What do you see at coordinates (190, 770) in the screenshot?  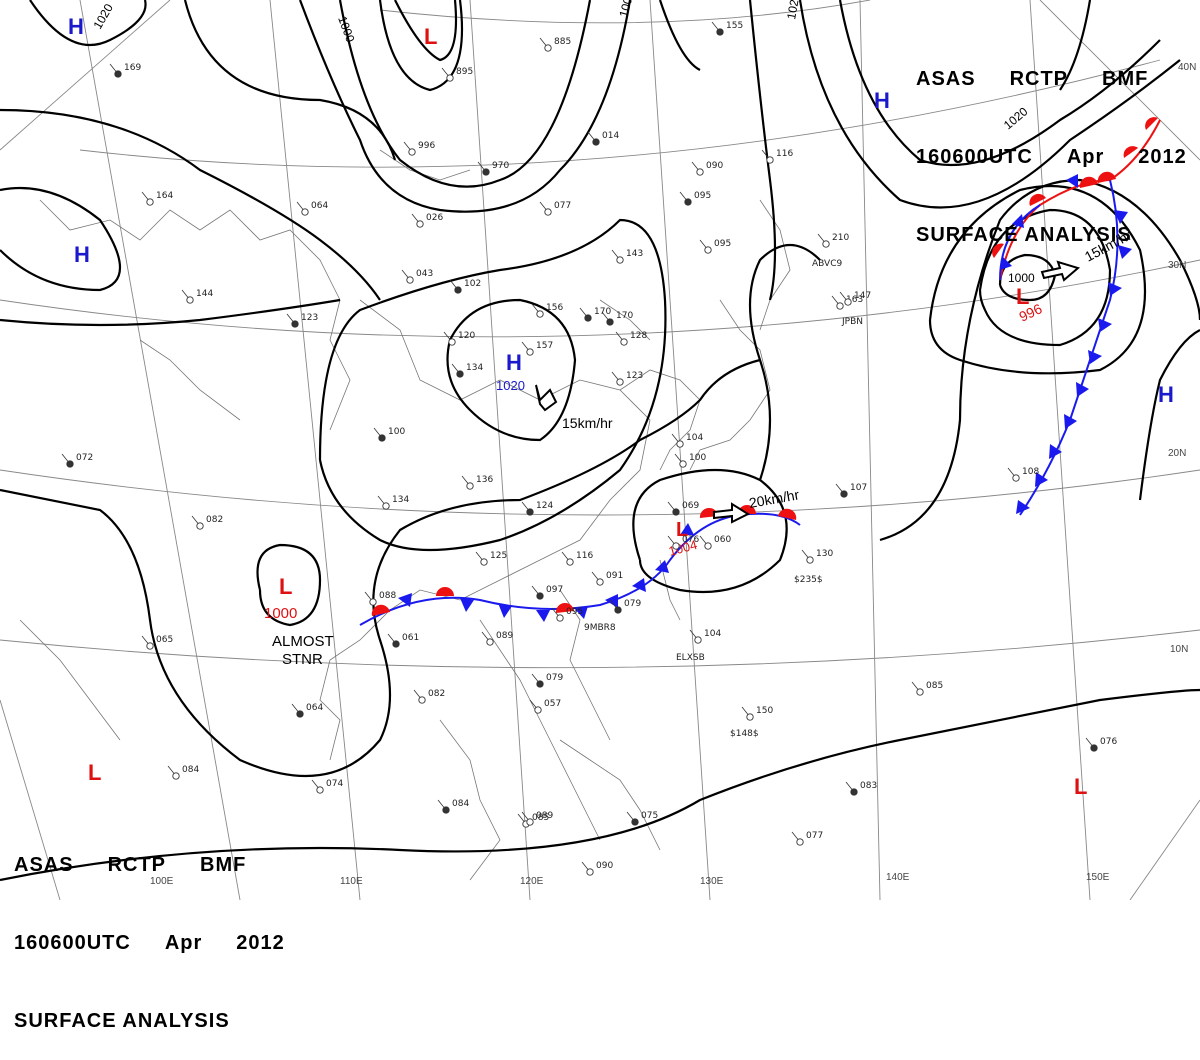 I see `station-pressure: 084` at bounding box center [190, 770].